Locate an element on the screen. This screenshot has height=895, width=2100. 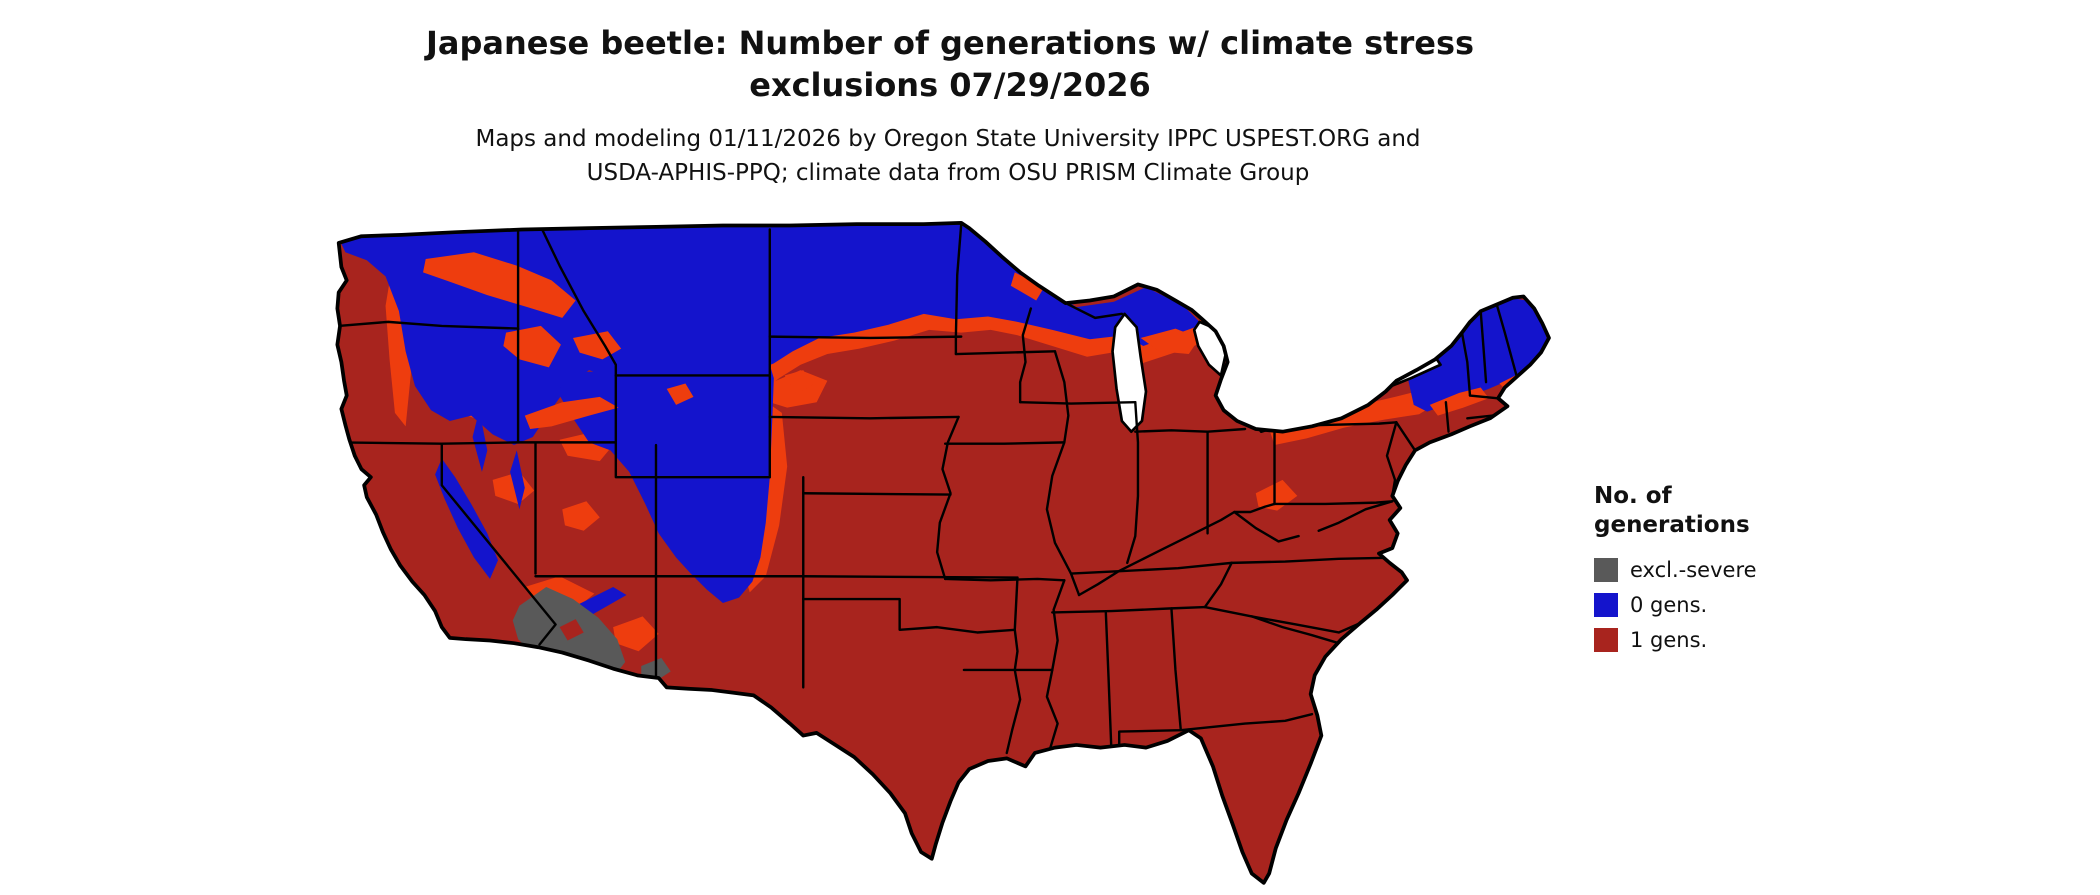
zero-gens-label: 0 gens. is located at coordinates (1669, 604).